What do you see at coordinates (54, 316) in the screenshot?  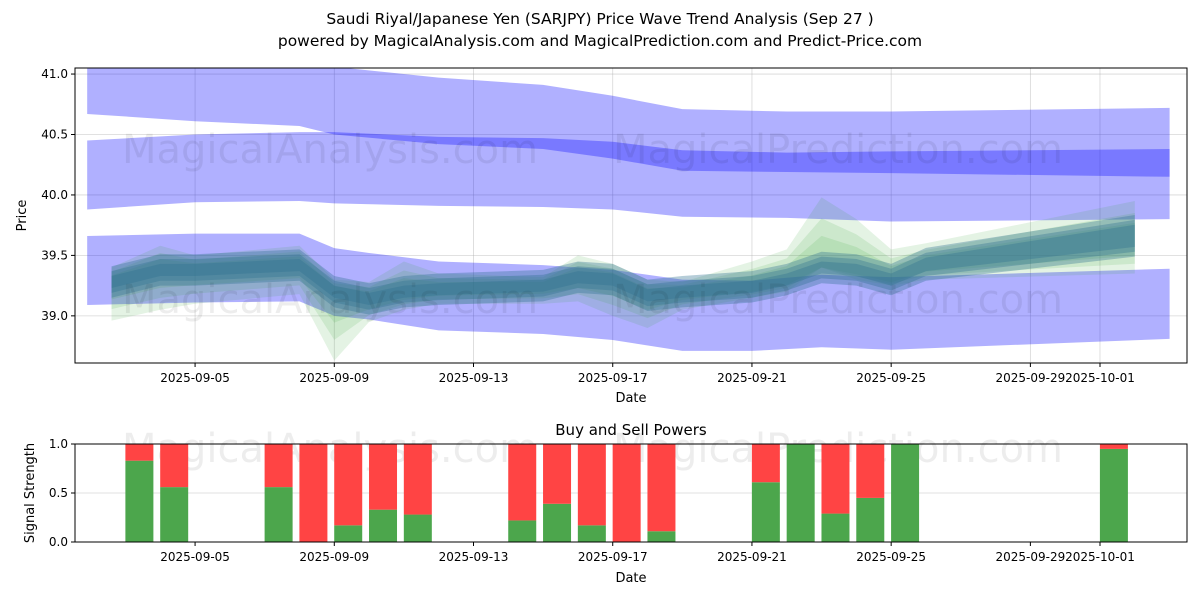 I see `y-tick-label: 39.0` at bounding box center [54, 316].